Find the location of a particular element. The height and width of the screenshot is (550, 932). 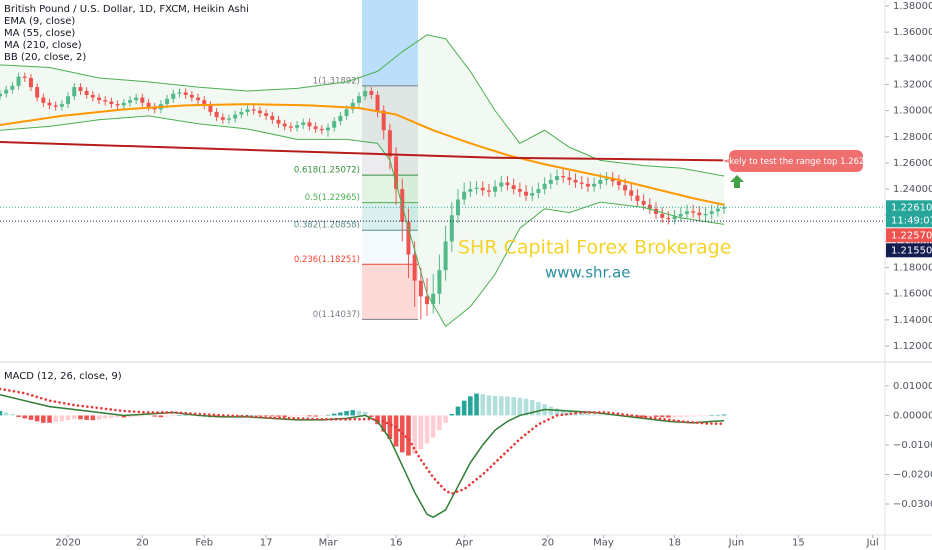

price-label-box is located at coordinates (909, 214).